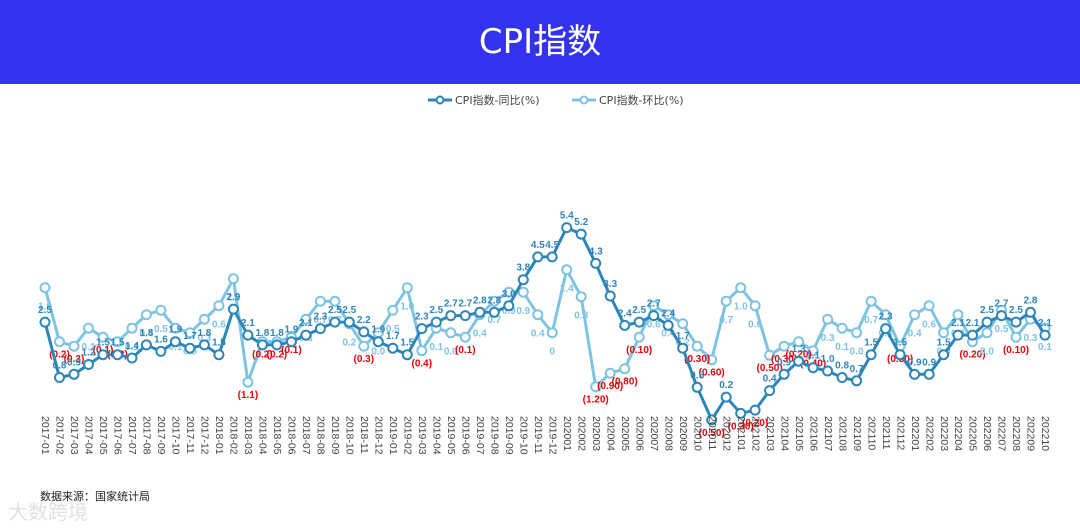 This screenshot has height=528, width=1080. What do you see at coordinates (915, 433) in the screenshot?
I see `x-tick-label: 202201` at bounding box center [915, 433].